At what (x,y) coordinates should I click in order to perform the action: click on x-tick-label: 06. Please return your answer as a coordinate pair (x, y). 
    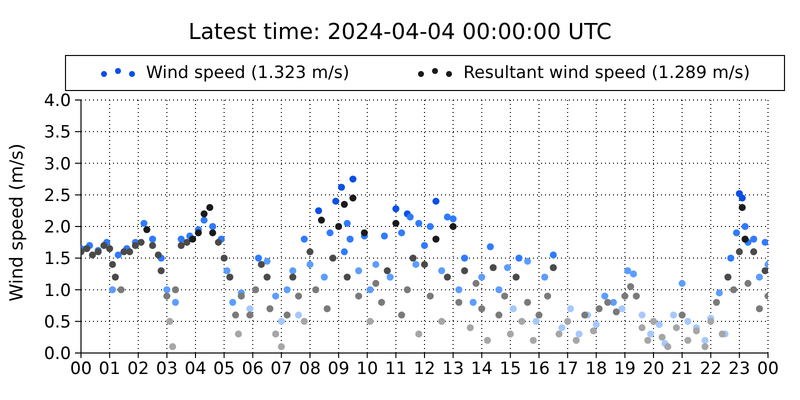
    Looking at the image, I should click on (253, 369).